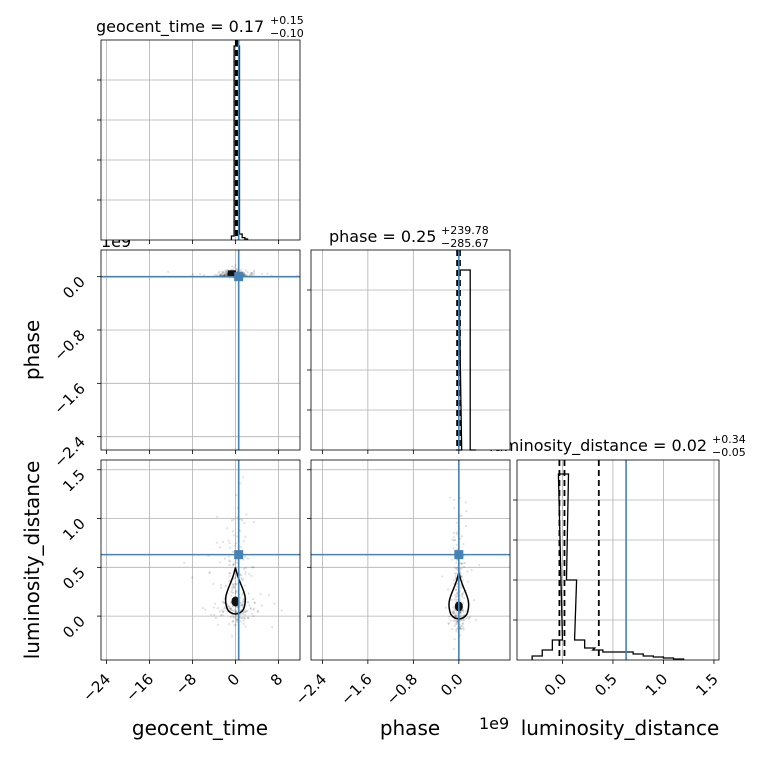 The width and height of the screenshot is (760, 760). What do you see at coordinates (233, 679) in the screenshot?
I see `xtick-label-geocent-time: 0` at bounding box center [233, 679].